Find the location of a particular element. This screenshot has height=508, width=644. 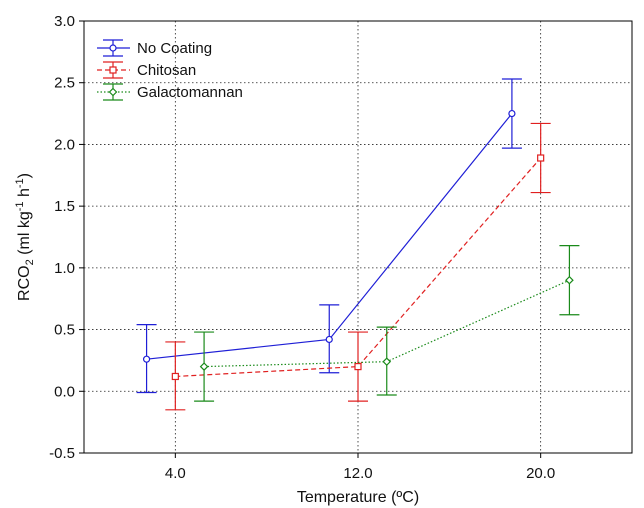

legend-marker-chitosan is located at coordinates (113, 70).